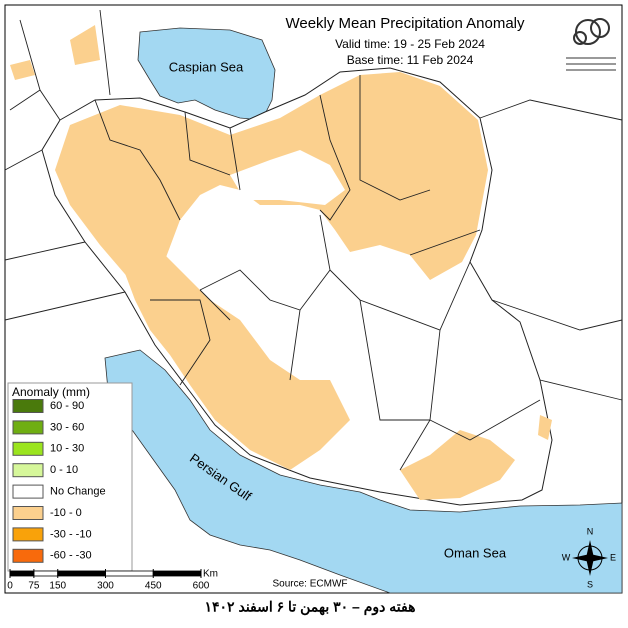 This screenshot has width=628, height=628. Describe the element at coordinates (51, 392) in the screenshot. I see `legend-title: Anomaly (mm)` at that location.